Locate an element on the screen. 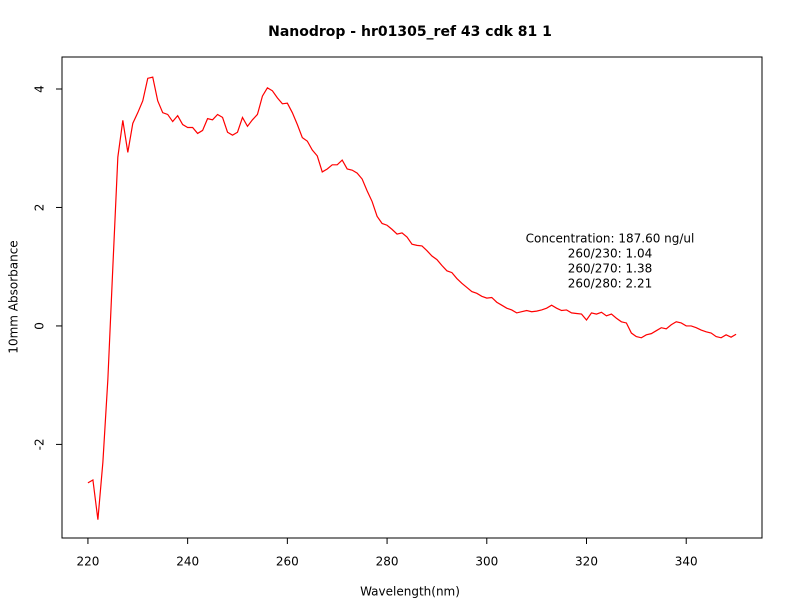  y-tick-label: -2 is located at coordinates (40, 444).